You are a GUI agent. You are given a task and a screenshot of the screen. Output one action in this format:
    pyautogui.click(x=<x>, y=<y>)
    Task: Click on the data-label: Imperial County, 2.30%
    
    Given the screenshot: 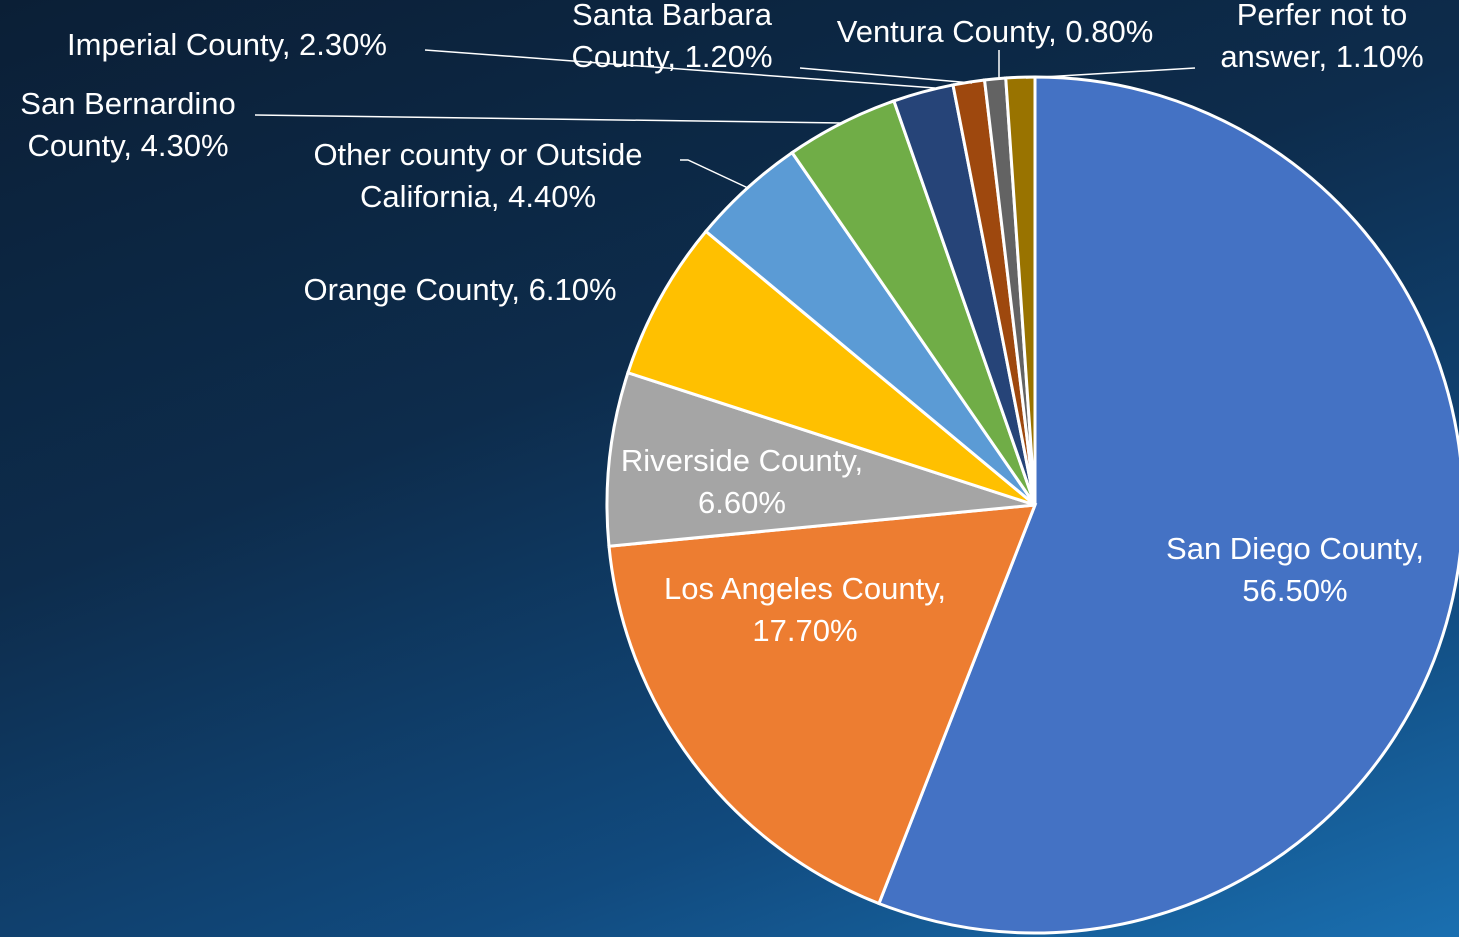 What is the action you would take?
    pyautogui.click(x=227, y=44)
    